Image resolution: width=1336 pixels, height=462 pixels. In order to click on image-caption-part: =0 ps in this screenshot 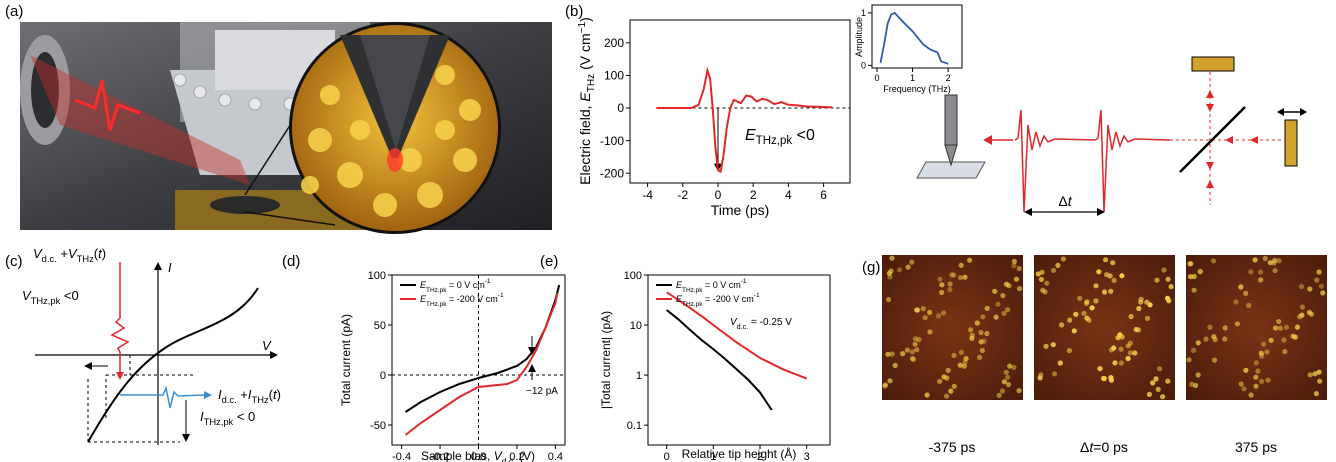, I will do `click(1110, 447)`.